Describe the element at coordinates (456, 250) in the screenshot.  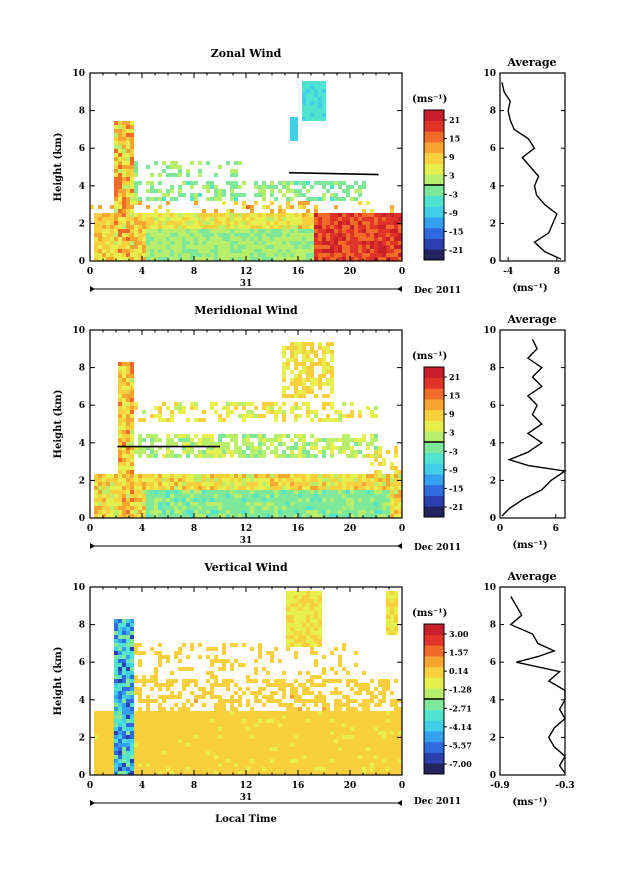
I see `colorbar-label: -21` at that location.